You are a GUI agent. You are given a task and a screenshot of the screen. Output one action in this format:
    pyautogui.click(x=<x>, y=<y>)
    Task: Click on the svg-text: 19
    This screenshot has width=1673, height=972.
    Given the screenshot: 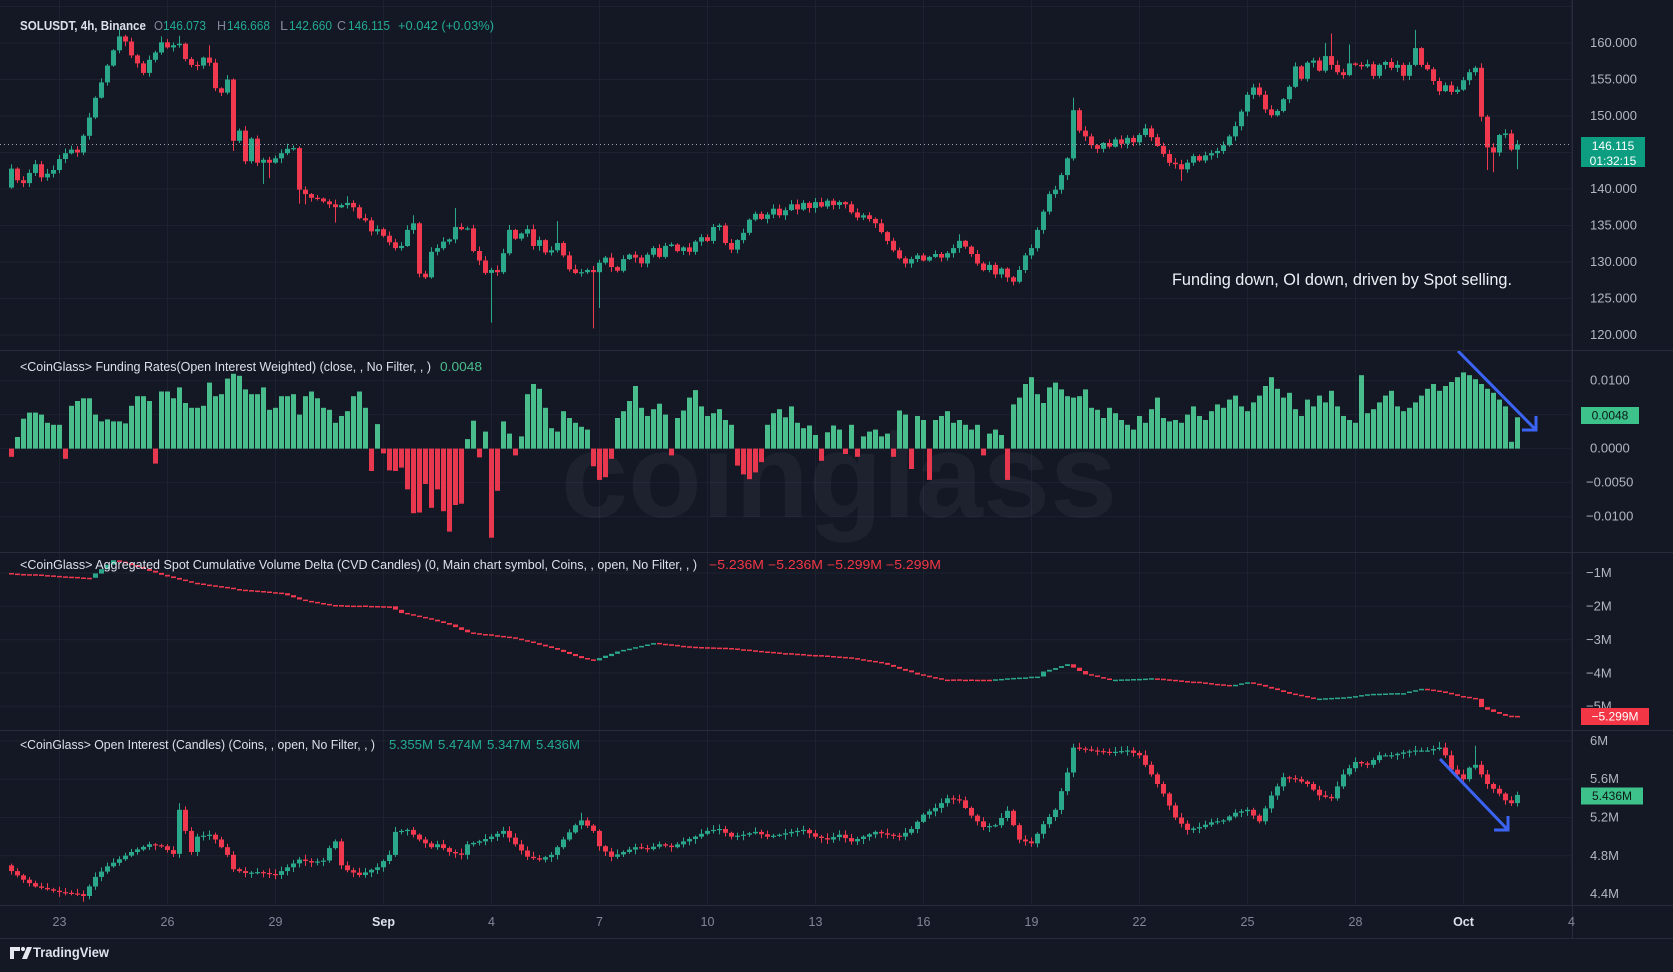 What is the action you would take?
    pyautogui.click(x=1032, y=922)
    